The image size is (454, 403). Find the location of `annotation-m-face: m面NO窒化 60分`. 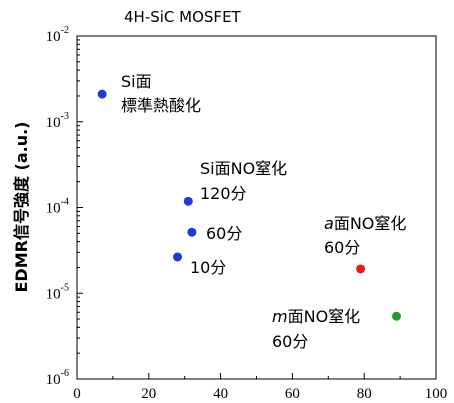

annotation-m-face: m面NO窒化 60分 is located at coordinates (318, 329).